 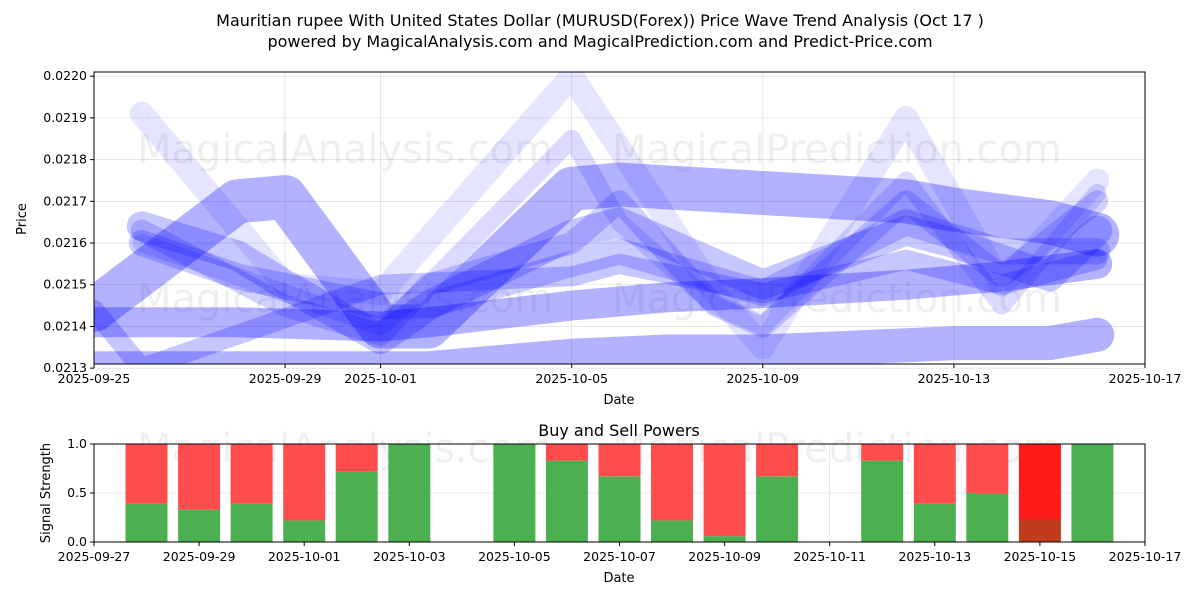 I want to click on bottom-y-tick-label: 1.0, so click(x=77, y=443).